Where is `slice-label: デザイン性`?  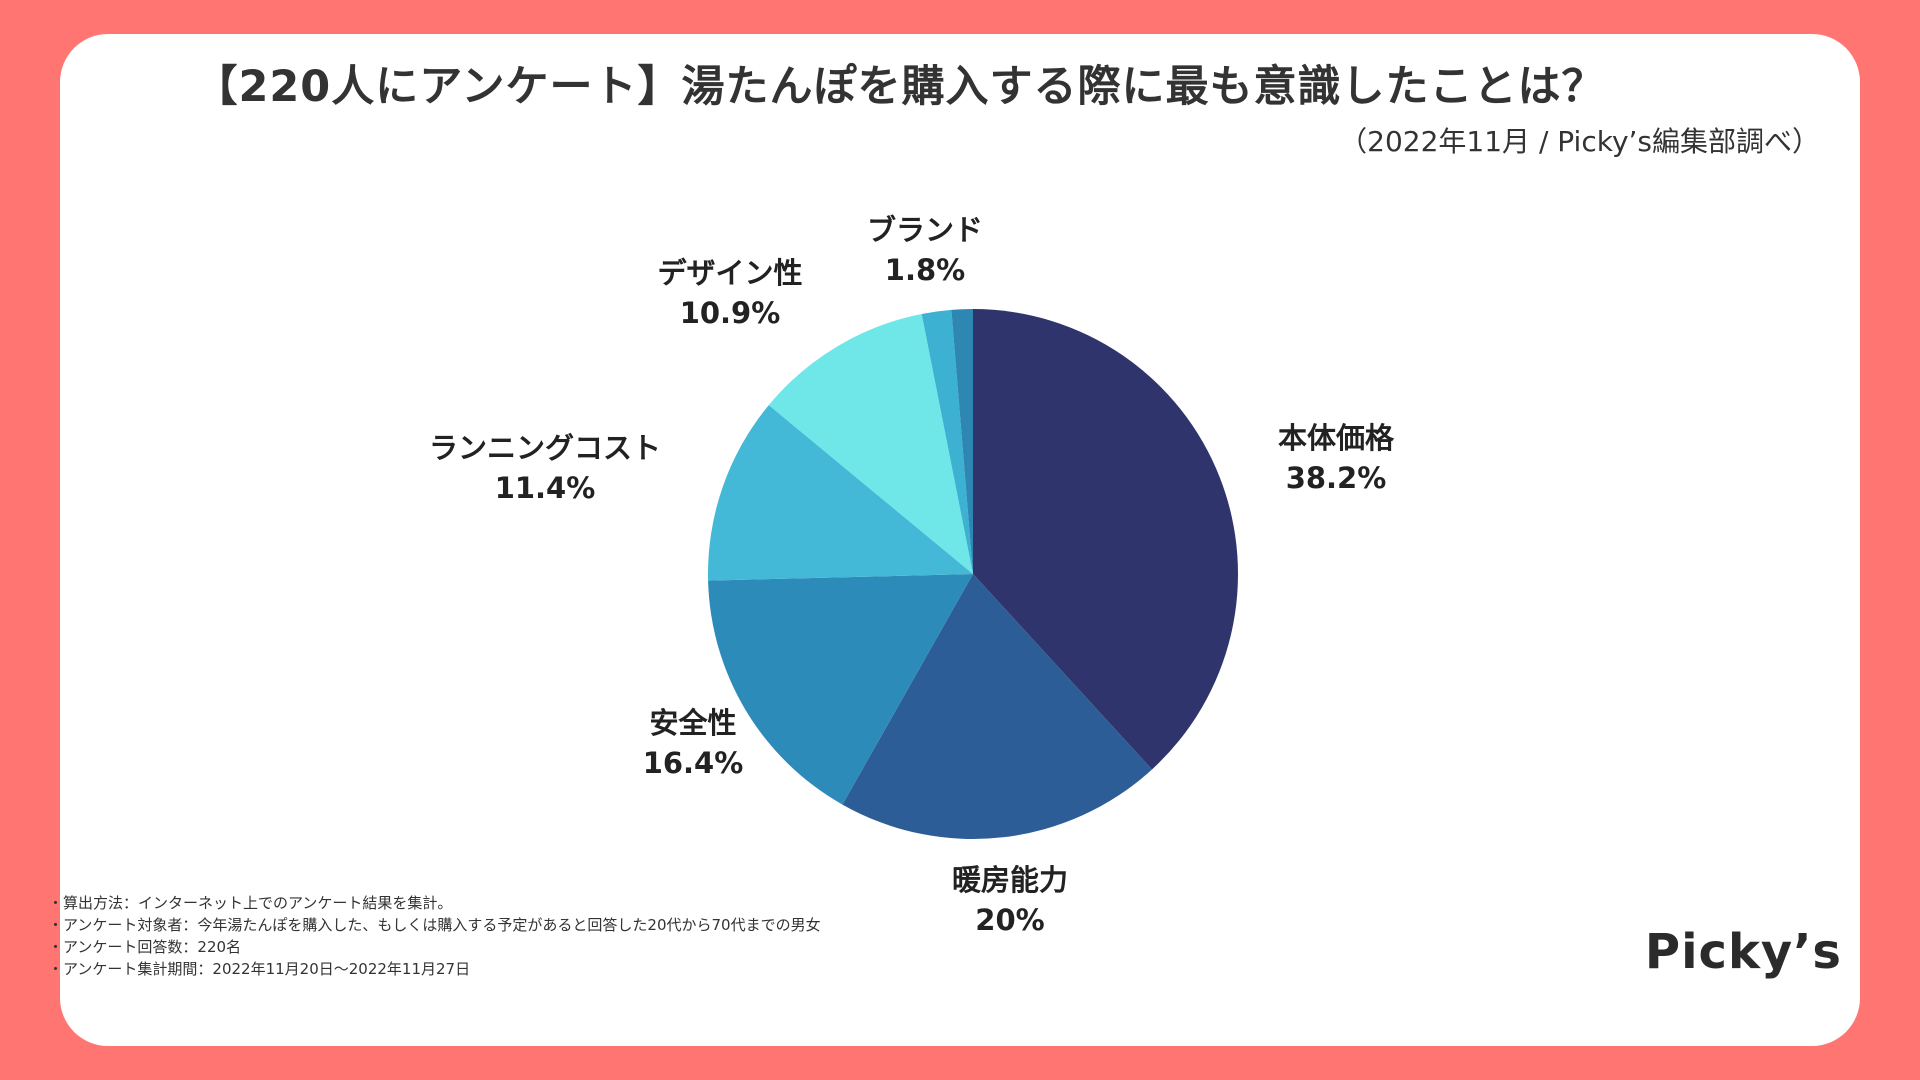
slice-label: デザイン性 is located at coordinates (729, 273).